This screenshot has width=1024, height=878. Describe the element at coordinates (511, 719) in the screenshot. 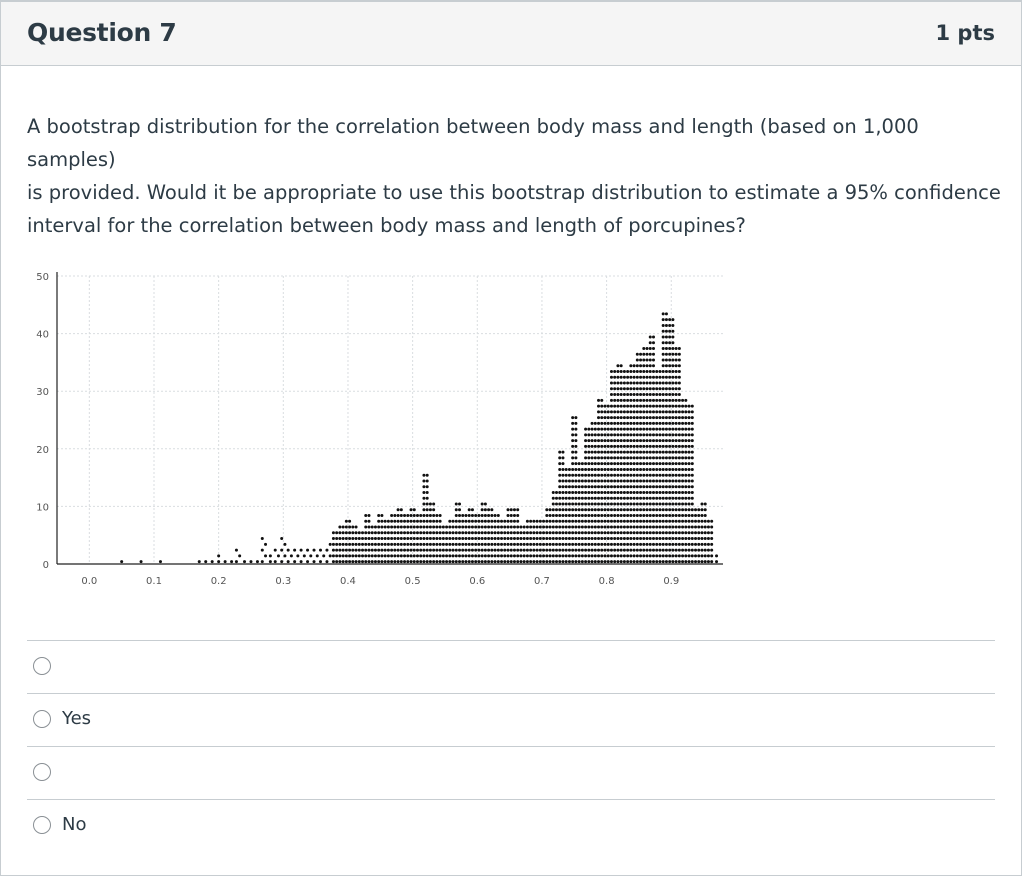

I see `answer-option-yes: Yes` at that location.